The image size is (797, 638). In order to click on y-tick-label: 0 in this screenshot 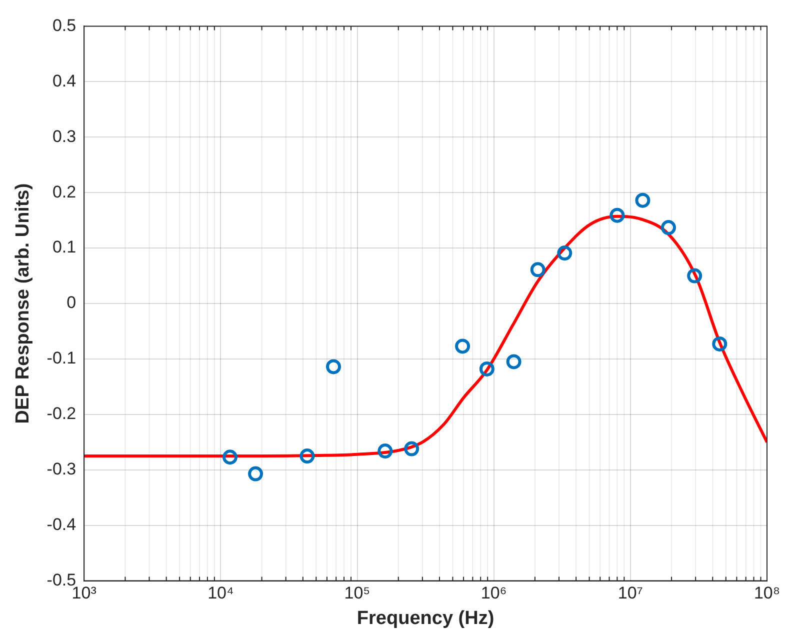, I will do `click(71, 302)`.